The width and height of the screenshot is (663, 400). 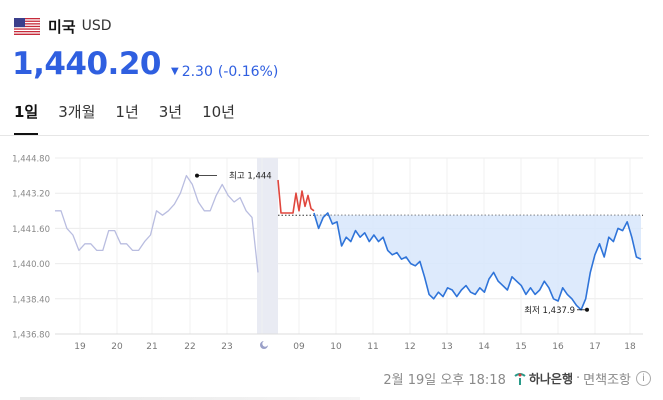 What do you see at coordinates (189, 347) in the screenshot?
I see `x-tick-label: 22` at bounding box center [189, 347].